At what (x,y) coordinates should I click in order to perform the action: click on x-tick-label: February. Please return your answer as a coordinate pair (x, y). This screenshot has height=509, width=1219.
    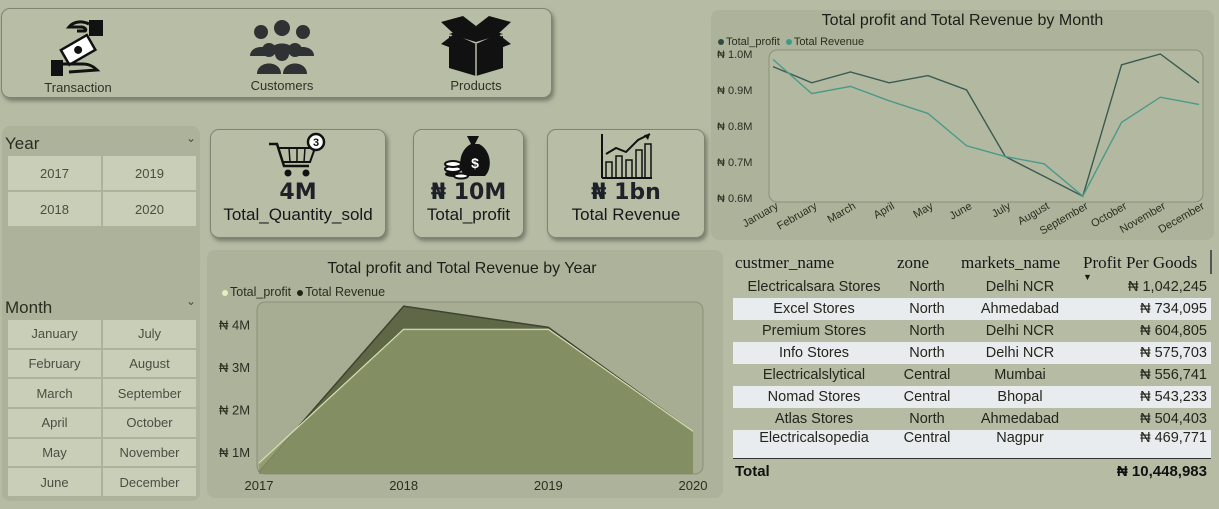
    Looking at the image, I should click on (797, 216).